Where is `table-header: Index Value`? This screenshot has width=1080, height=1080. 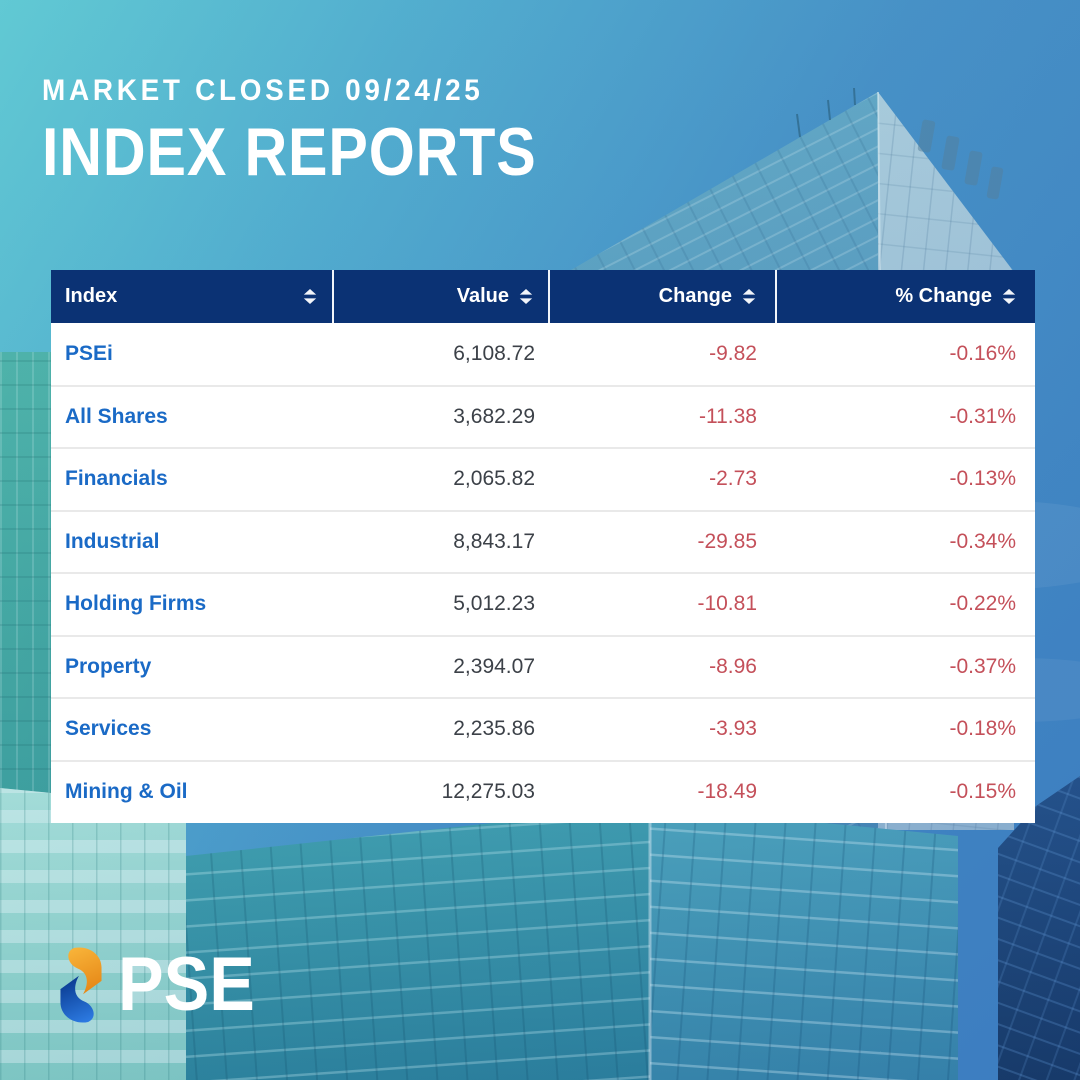
table-header: Index Value is located at coordinates (543, 296).